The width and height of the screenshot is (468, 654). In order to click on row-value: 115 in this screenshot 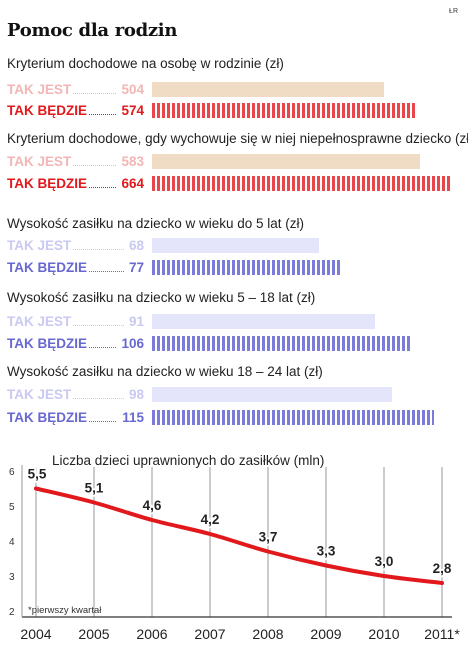, I will do `click(133, 417)`.